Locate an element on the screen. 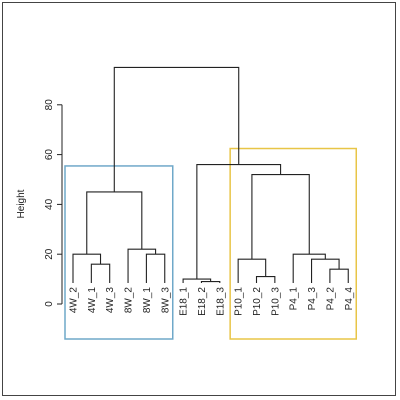  leaf-label: E18_3 is located at coordinates (220, 301).